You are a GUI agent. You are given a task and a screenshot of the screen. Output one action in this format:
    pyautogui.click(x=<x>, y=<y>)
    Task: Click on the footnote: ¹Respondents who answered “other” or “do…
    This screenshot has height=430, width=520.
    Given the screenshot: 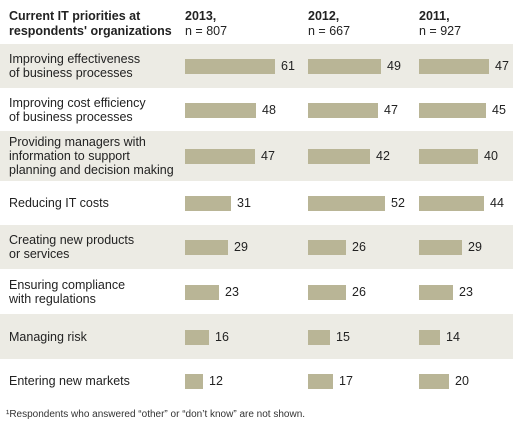 What is the action you would take?
    pyautogui.click(x=156, y=414)
    